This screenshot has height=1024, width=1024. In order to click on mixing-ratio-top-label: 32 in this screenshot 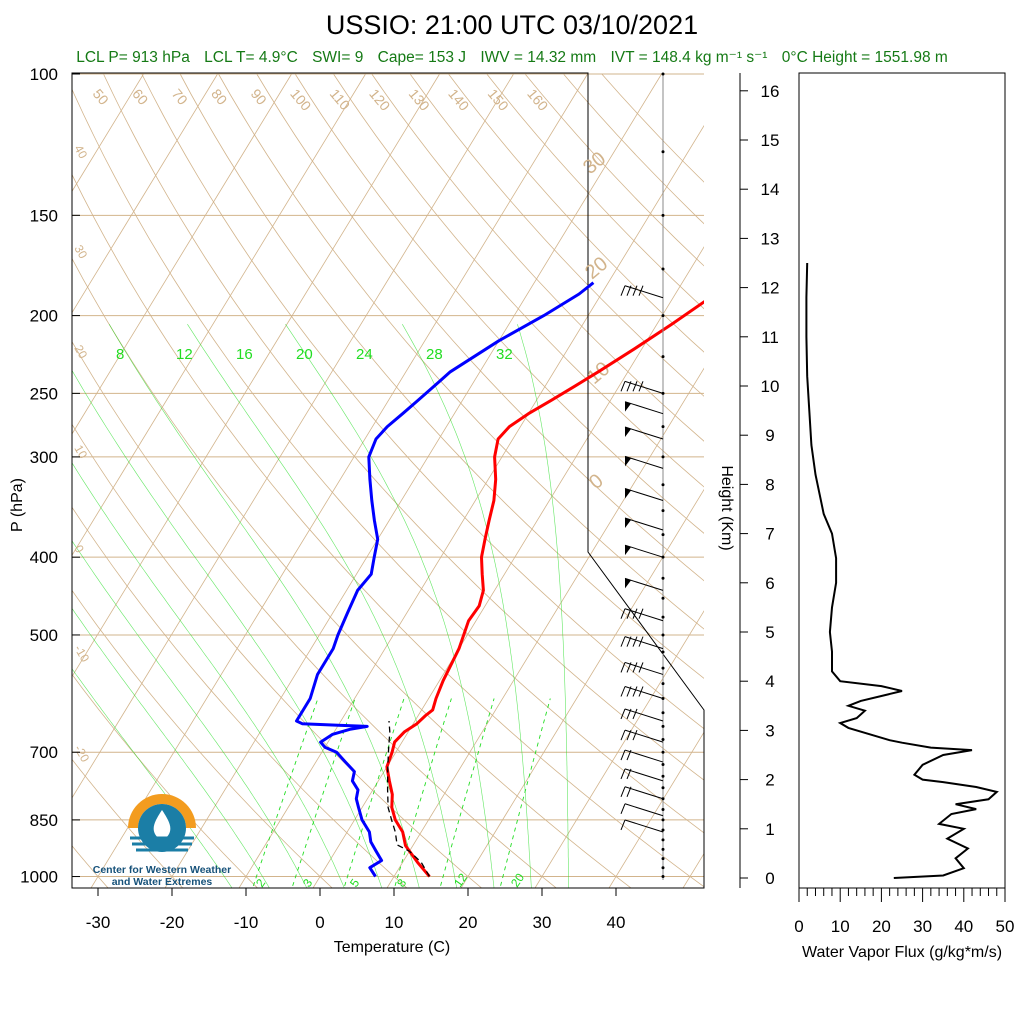, I will do `click(504, 354)`.